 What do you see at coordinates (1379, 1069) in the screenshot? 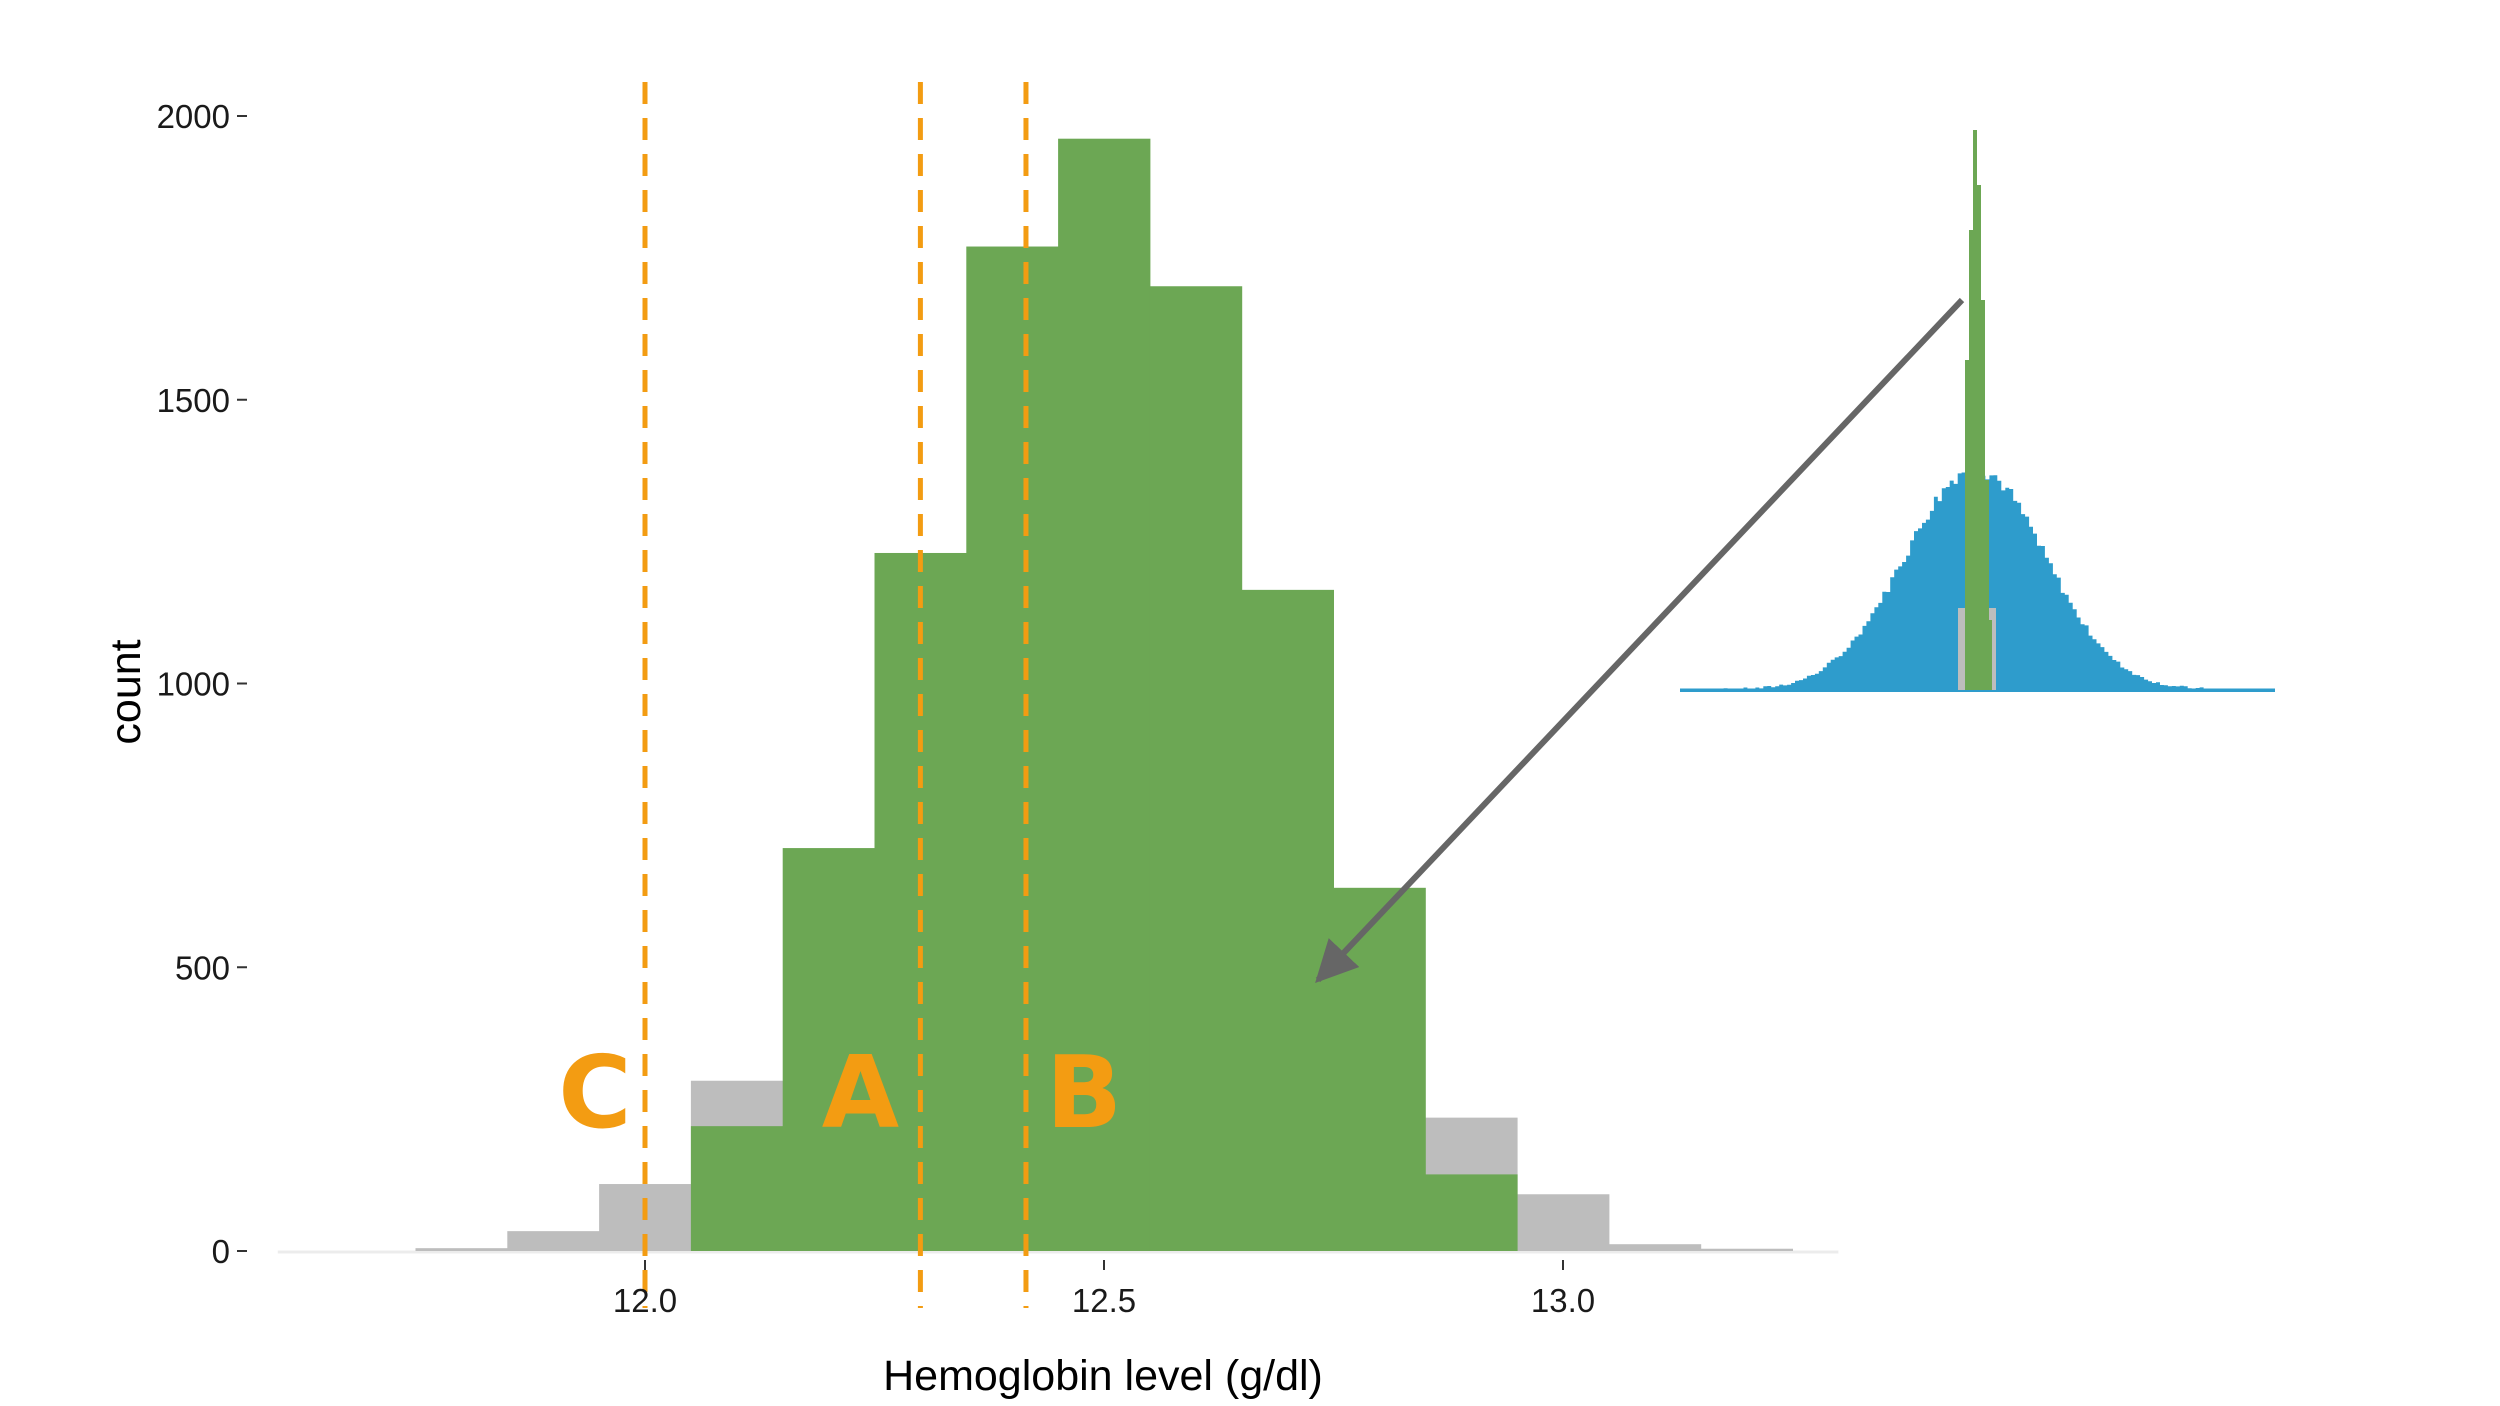
I see `bar-series1-bin7` at bounding box center [1379, 1069].